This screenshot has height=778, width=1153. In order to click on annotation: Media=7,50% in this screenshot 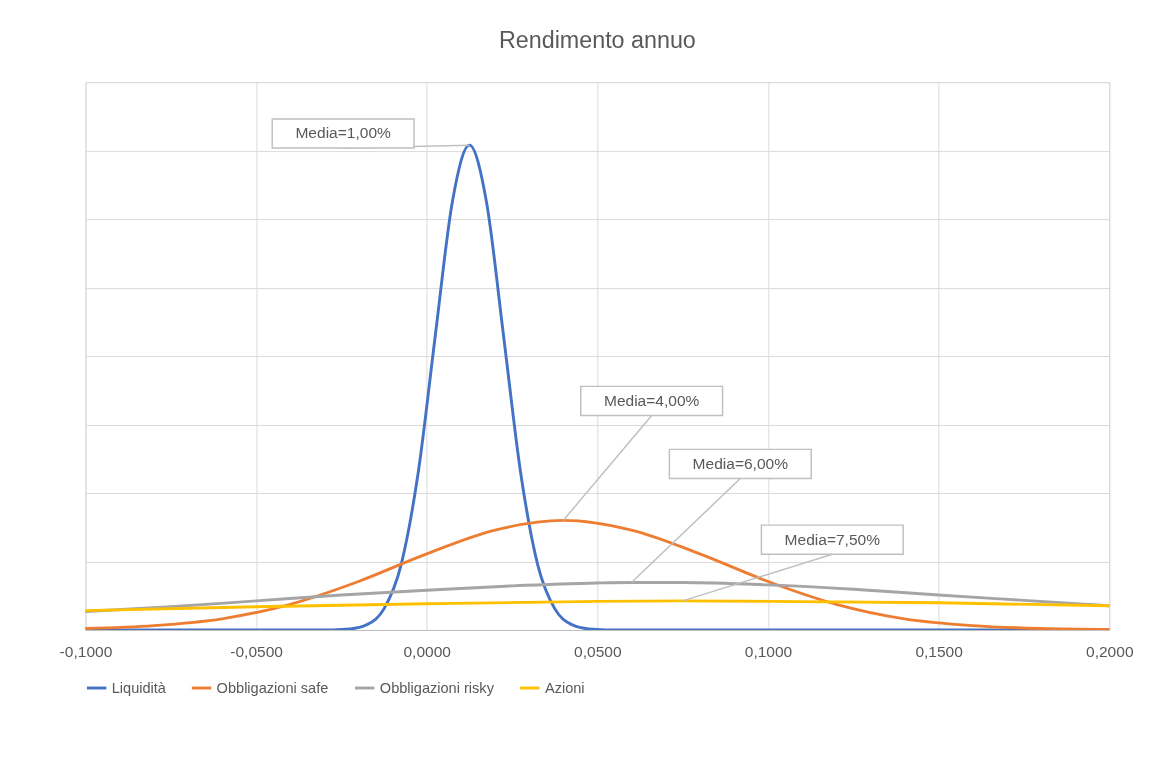, I will do `click(832, 539)`.